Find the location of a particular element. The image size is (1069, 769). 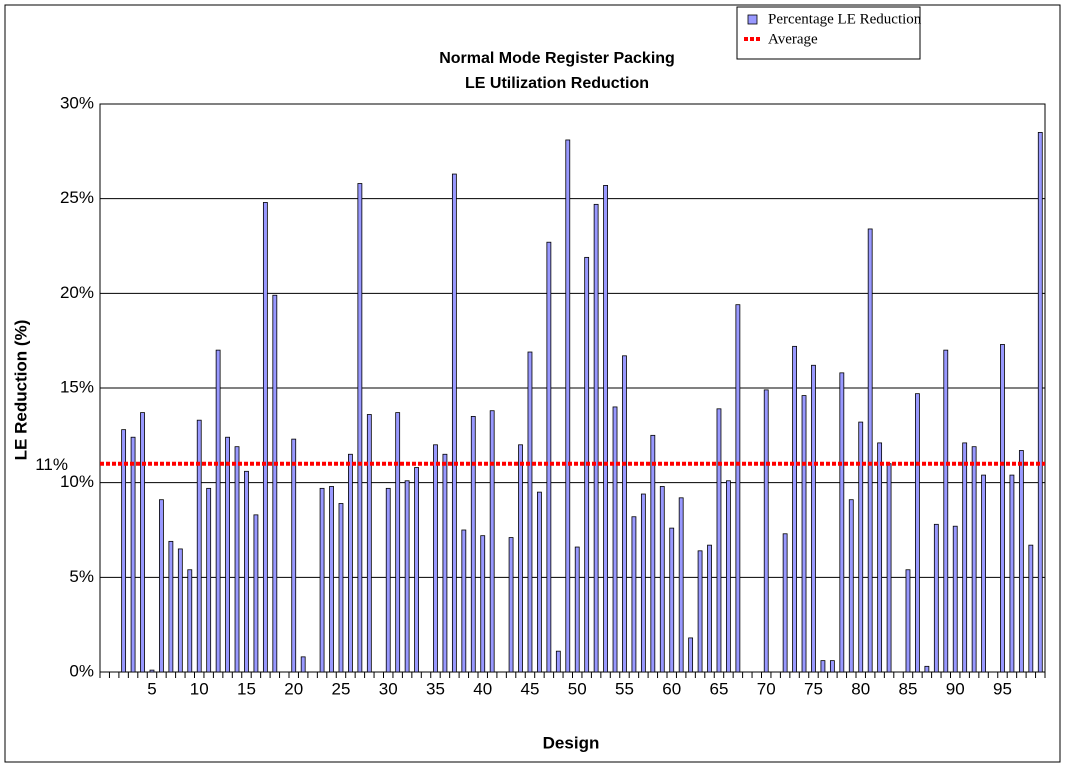

x-tick-label: 15 is located at coordinates (246, 688).